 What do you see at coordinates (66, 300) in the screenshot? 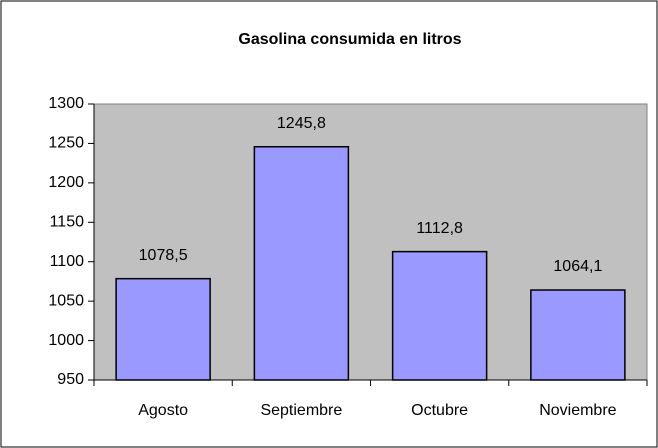
I see `y-tick-label: 1050` at bounding box center [66, 300].